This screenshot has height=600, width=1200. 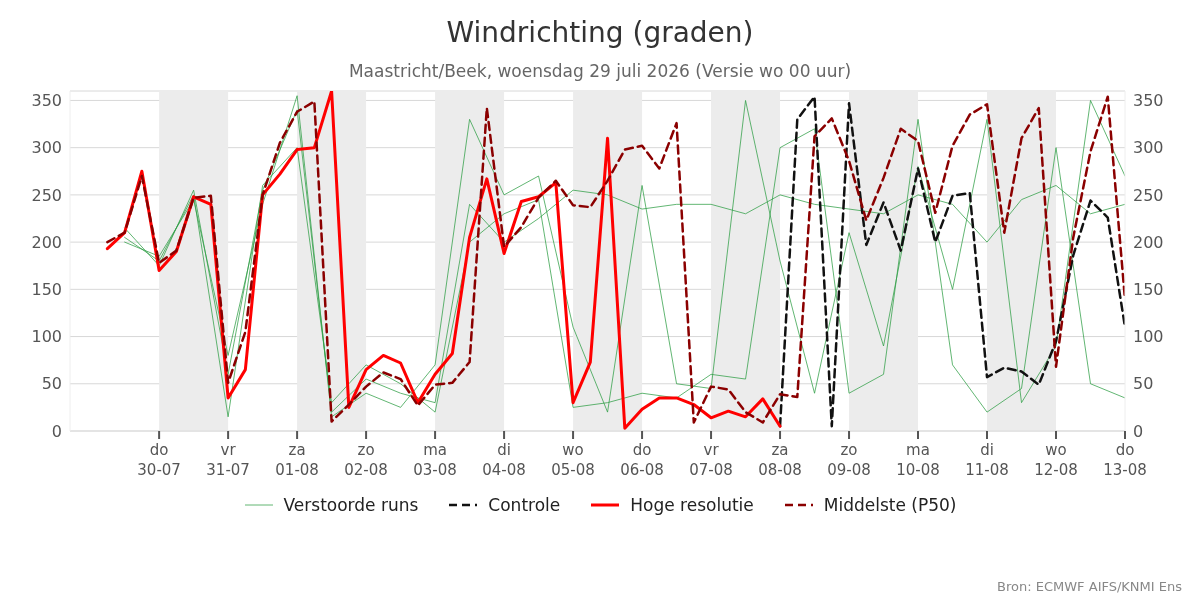 I want to click on x-tick-label: vr 07-08, so click(x=711, y=460).